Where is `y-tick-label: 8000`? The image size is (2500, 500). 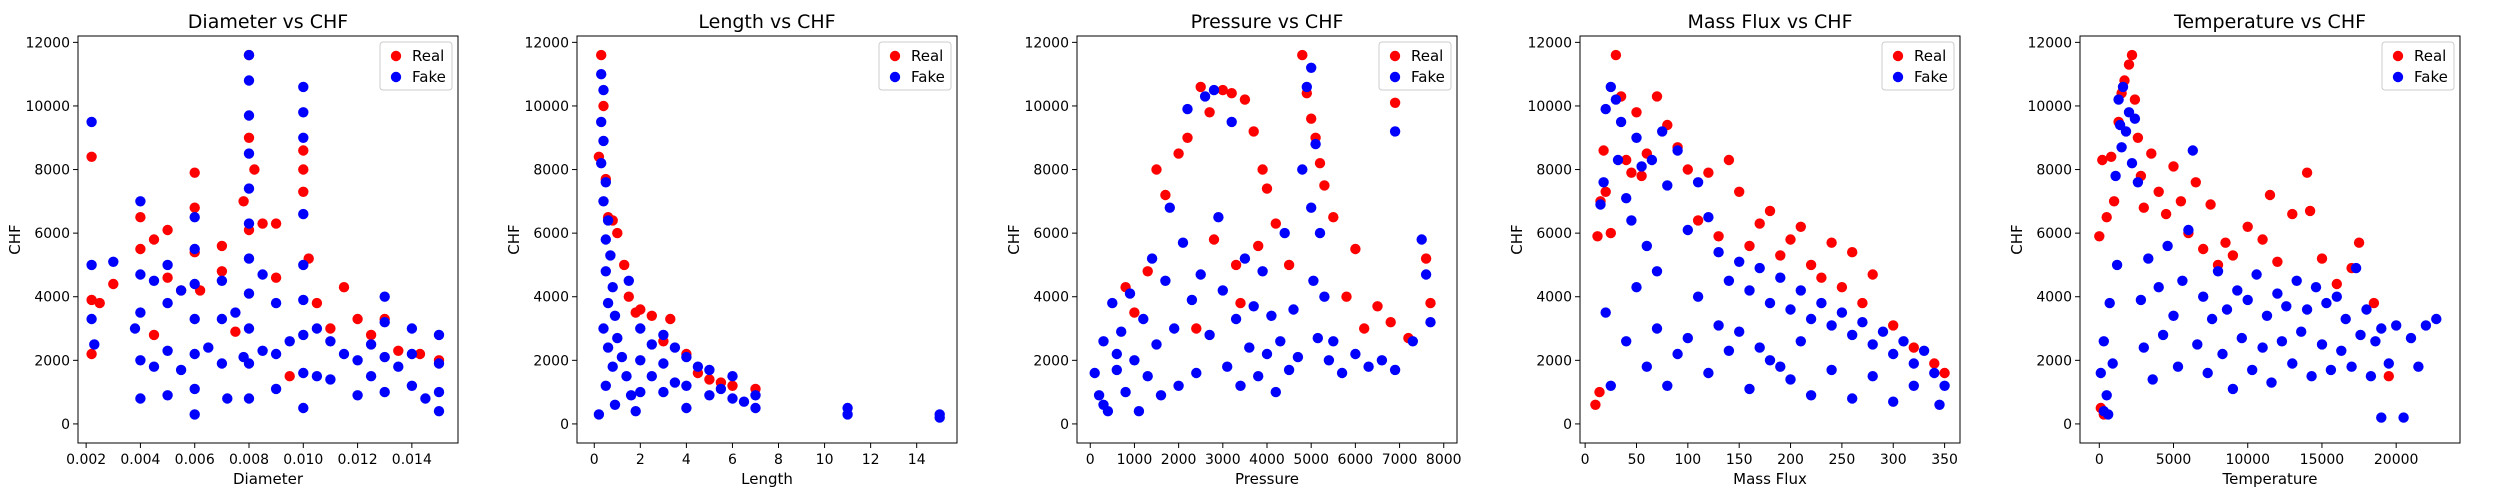
y-tick-label: 8000 is located at coordinates (551, 171).